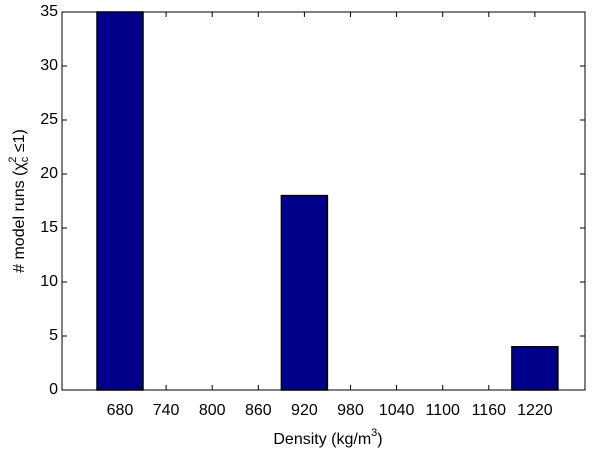 The height and width of the screenshot is (457, 600). What do you see at coordinates (49, 65) in the screenshot?
I see `y-tick-label: 30` at bounding box center [49, 65].